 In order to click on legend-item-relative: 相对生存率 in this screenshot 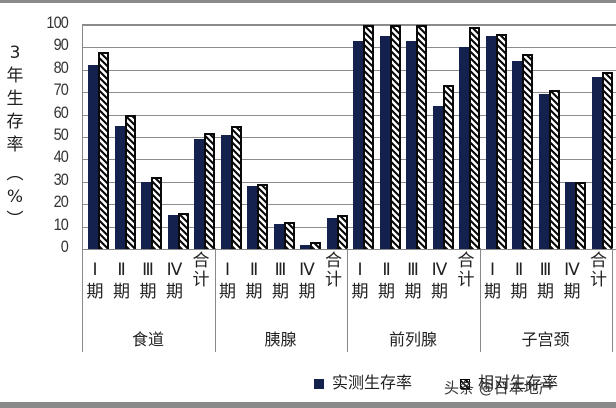, I will do `click(509, 381)`.